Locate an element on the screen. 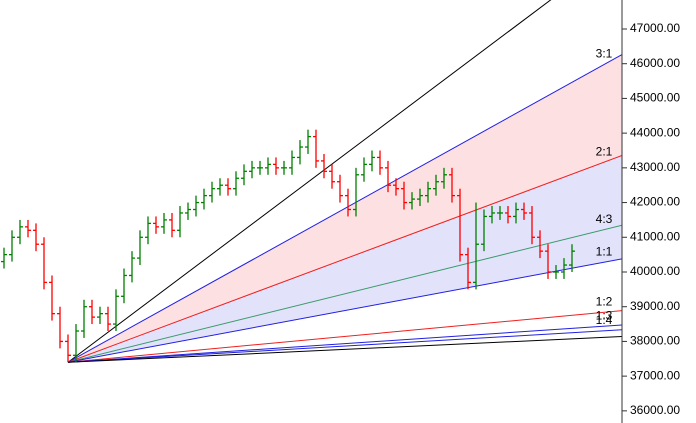 This screenshot has width=696, height=423. y-tick-label: 43000.00 is located at coordinates (655, 167).